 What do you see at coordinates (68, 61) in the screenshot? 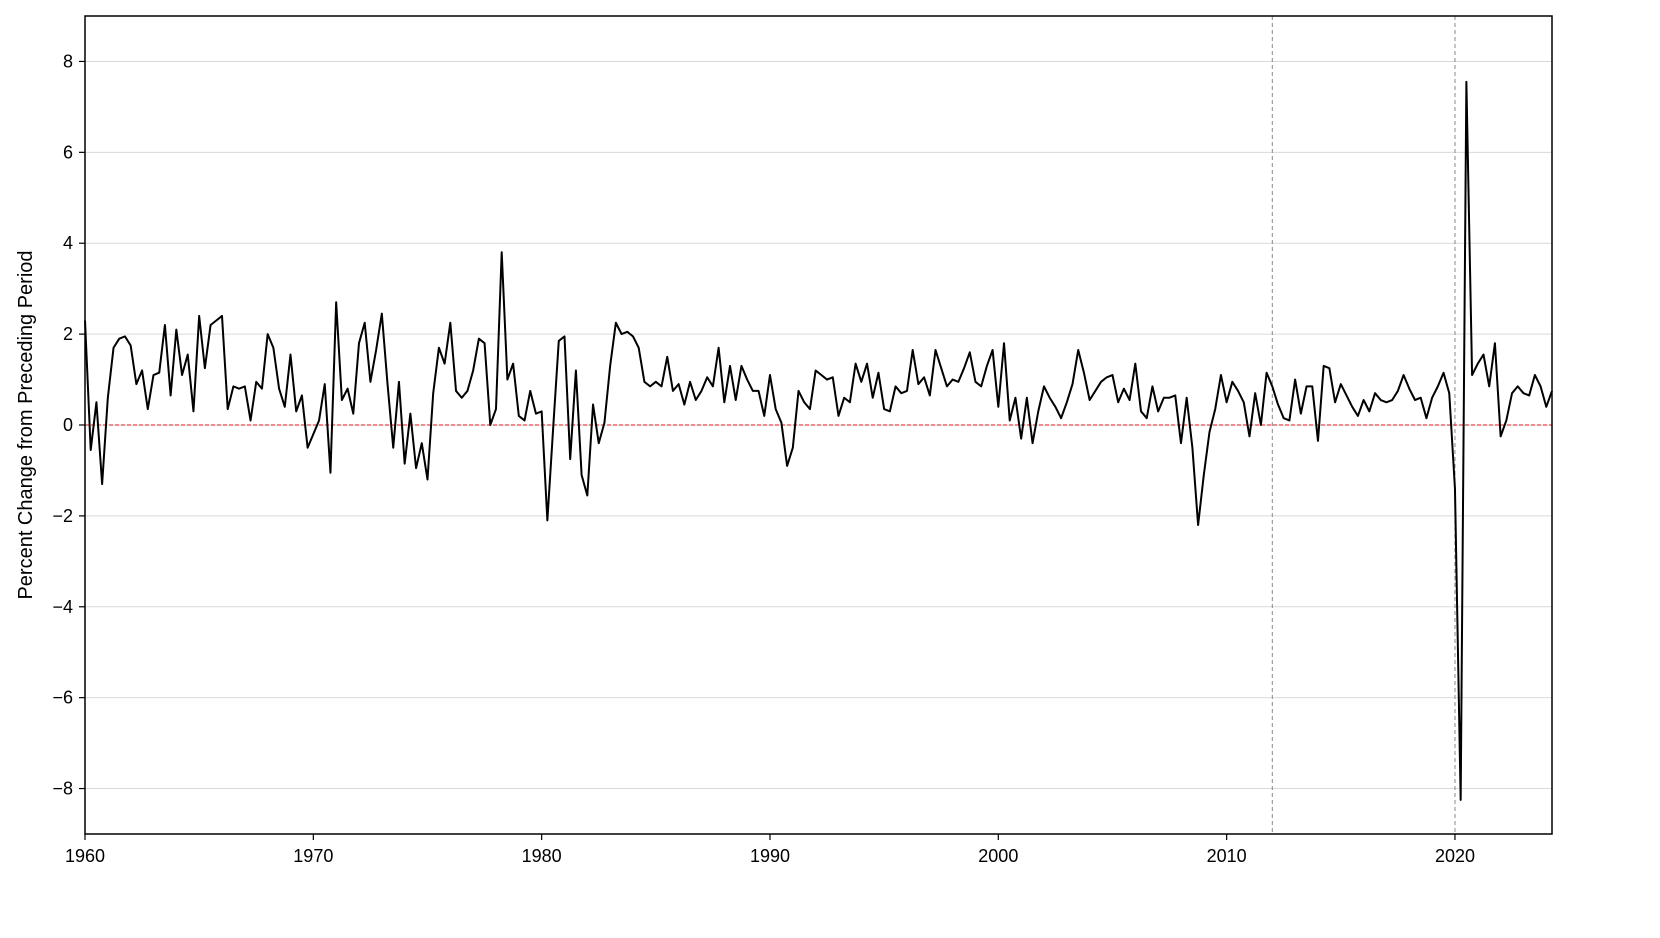
I see `y-tick-label: 8` at bounding box center [68, 61].